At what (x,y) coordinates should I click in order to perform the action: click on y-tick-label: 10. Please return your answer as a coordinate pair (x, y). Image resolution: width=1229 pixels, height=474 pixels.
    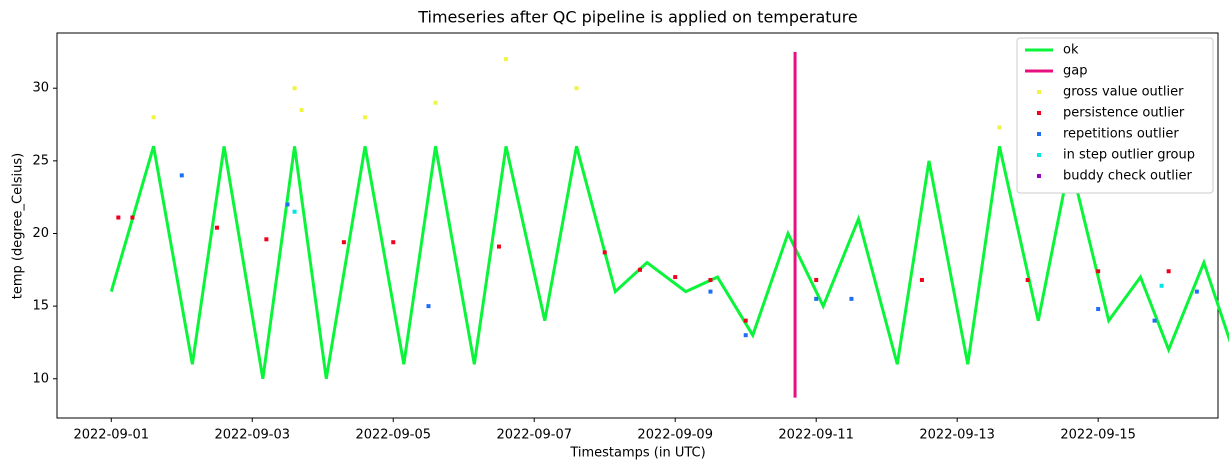
    Looking at the image, I should click on (40, 378).